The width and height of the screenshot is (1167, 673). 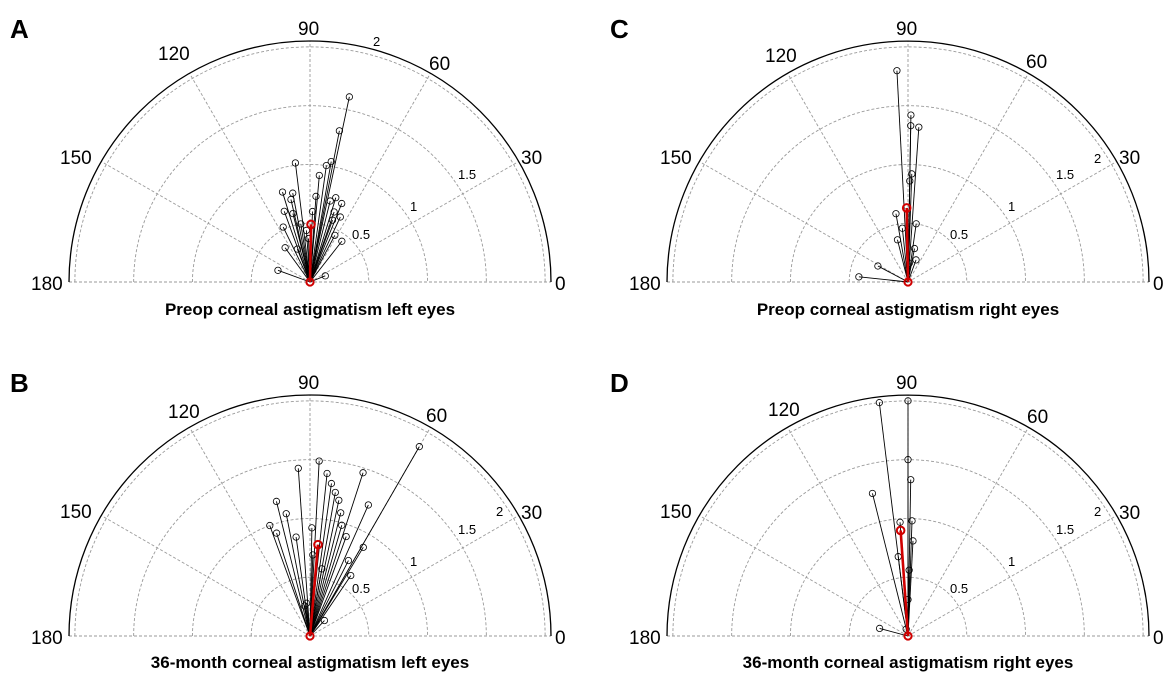 What do you see at coordinates (560, 284) in the screenshot?
I see `panel-a-angle-label-0: 0` at bounding box center [560, 284].